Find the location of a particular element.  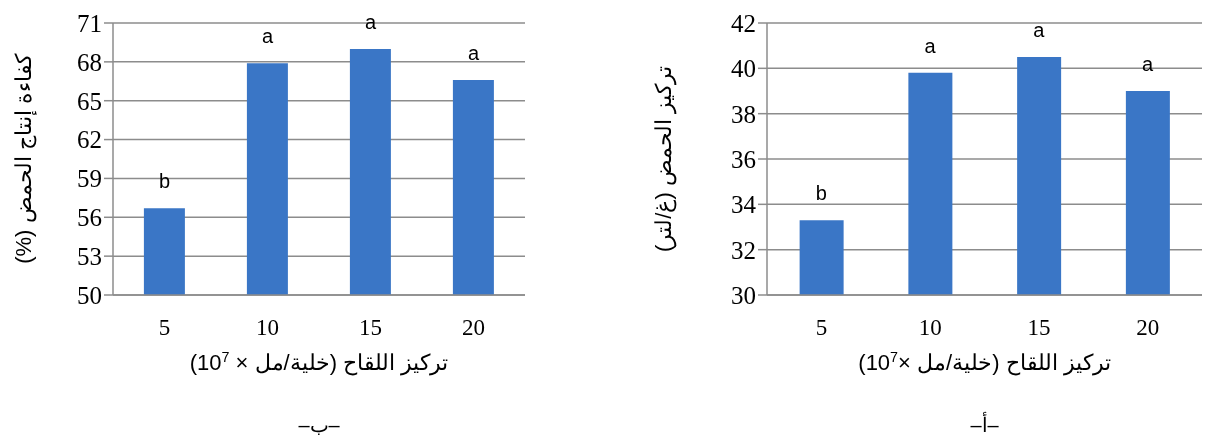

y-axis-title: تركيز الحمض (غ/لتر) is located at coordinates (664, 159).